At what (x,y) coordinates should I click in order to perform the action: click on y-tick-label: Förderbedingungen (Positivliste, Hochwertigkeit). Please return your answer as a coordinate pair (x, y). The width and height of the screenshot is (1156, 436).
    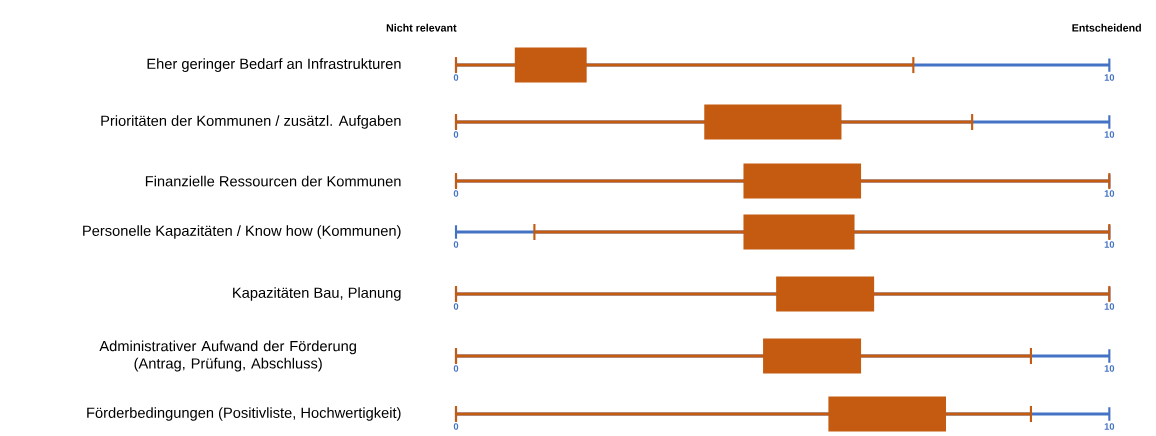
    Looking at the image, I should click on (244, 414).